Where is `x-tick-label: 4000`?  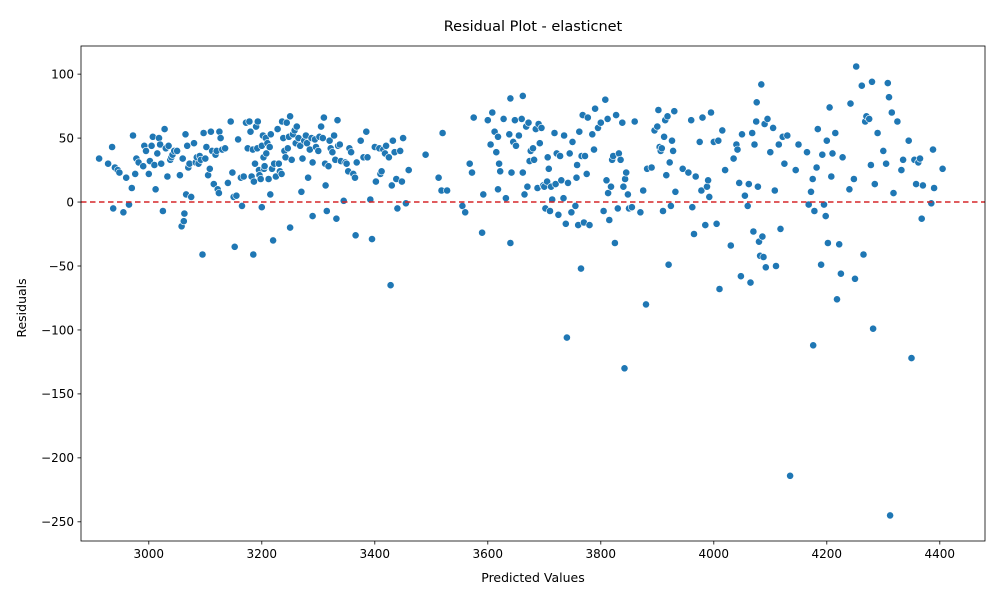
x-tick-label: 4000 is located at coordinates (714, 554).